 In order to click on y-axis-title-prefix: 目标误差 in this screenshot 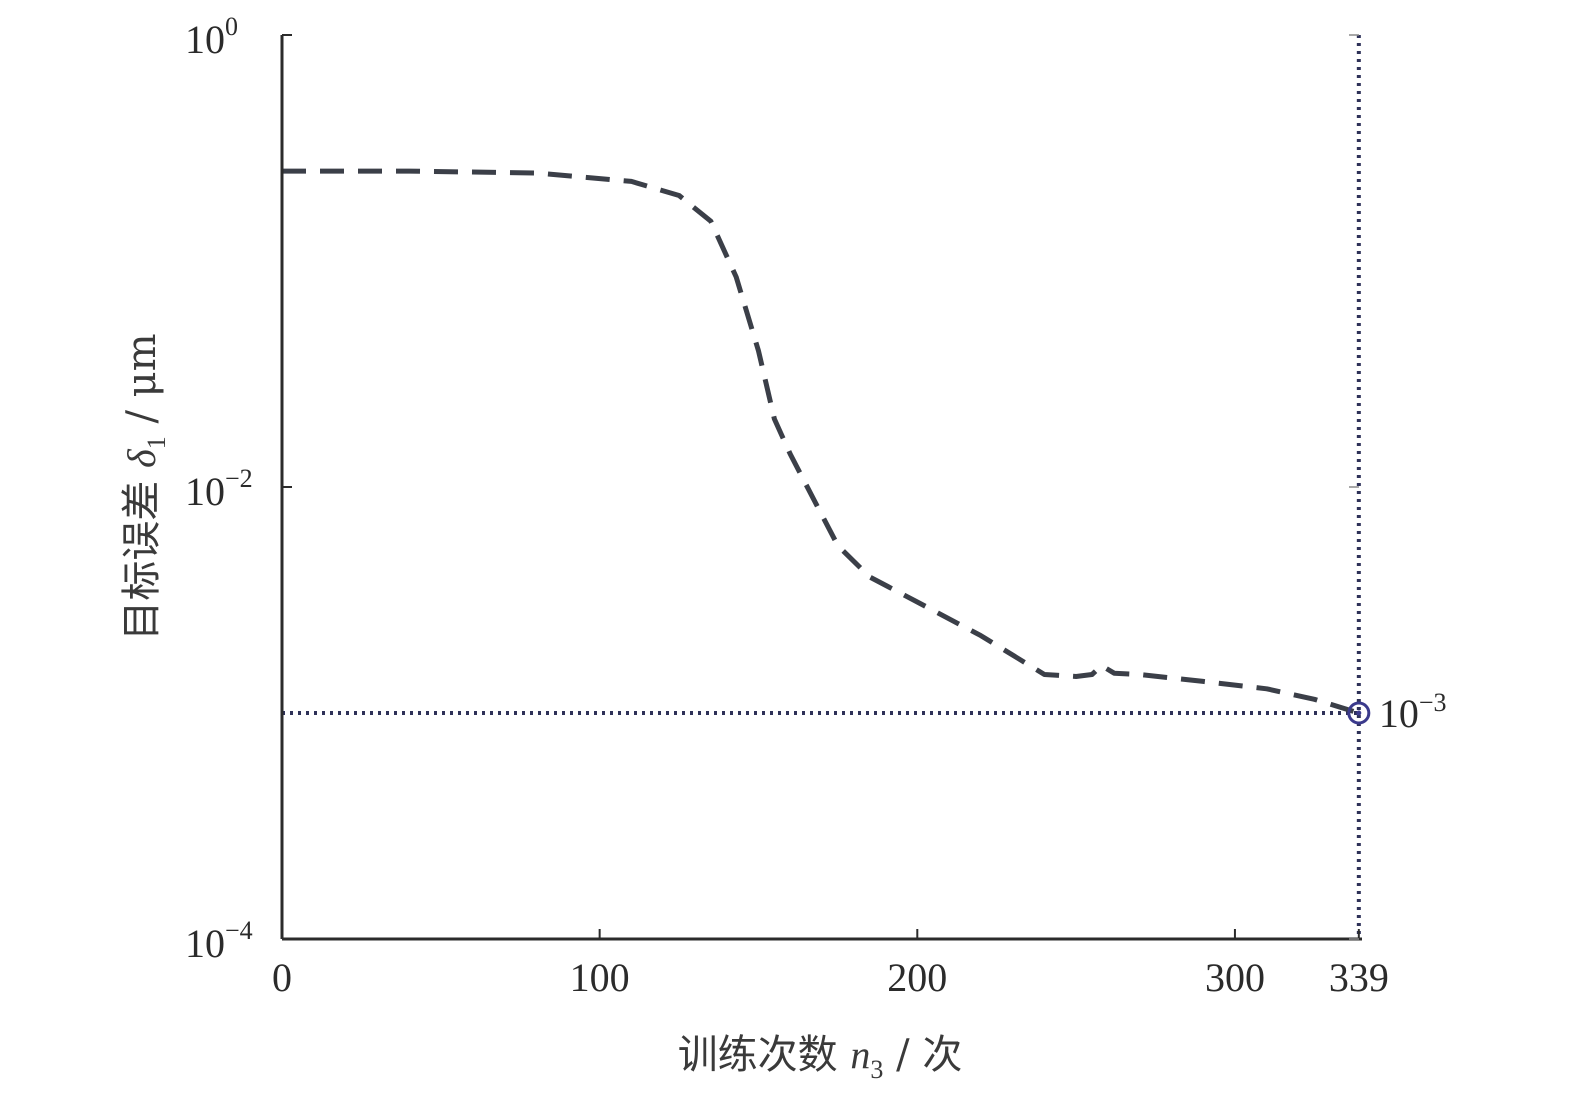, I will do `click(142, 554)`.